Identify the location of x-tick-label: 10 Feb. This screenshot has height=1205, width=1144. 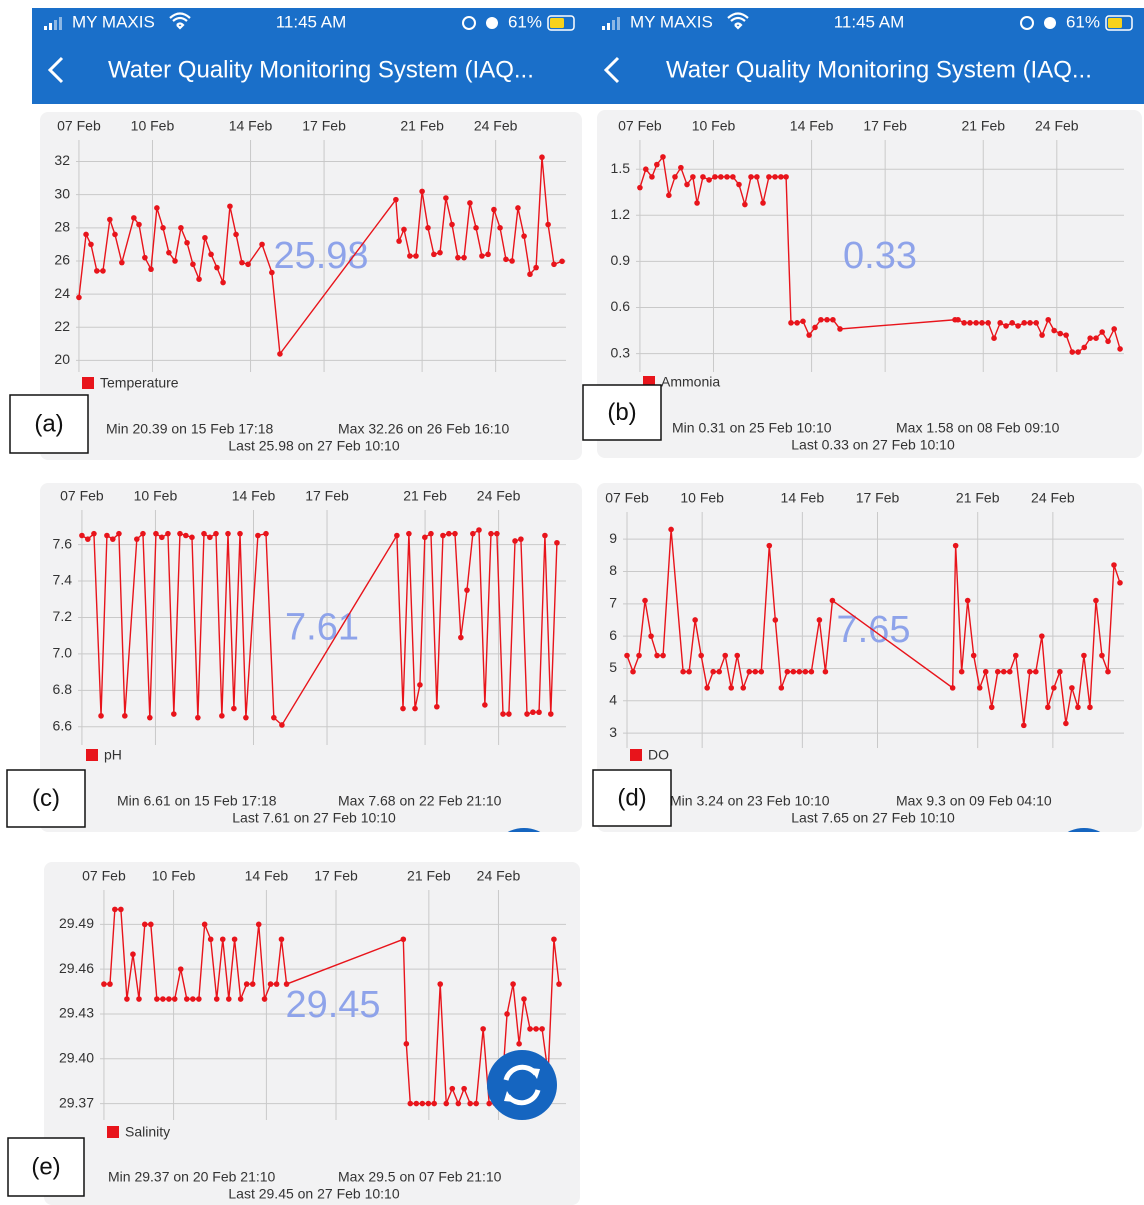
(702, 498).